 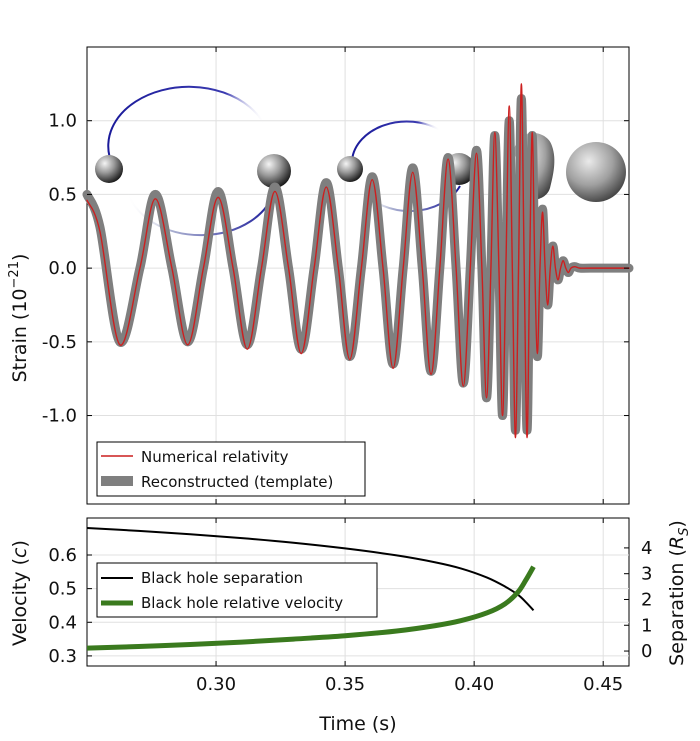 What do you see at coordinates (62, 194) in the screenshot?
I see `y-tick-label: 0.5` at bounding box center [62, 194].